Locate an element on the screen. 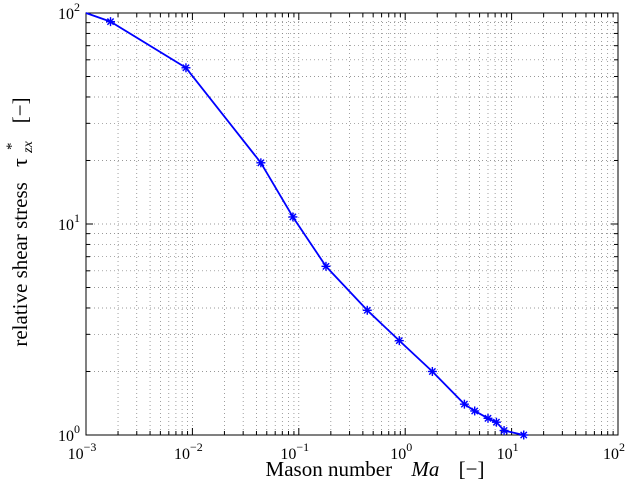 This screenshot has height=492, width=644. x-tick-label-exponent: −3 is located at coordinates (90, 447).